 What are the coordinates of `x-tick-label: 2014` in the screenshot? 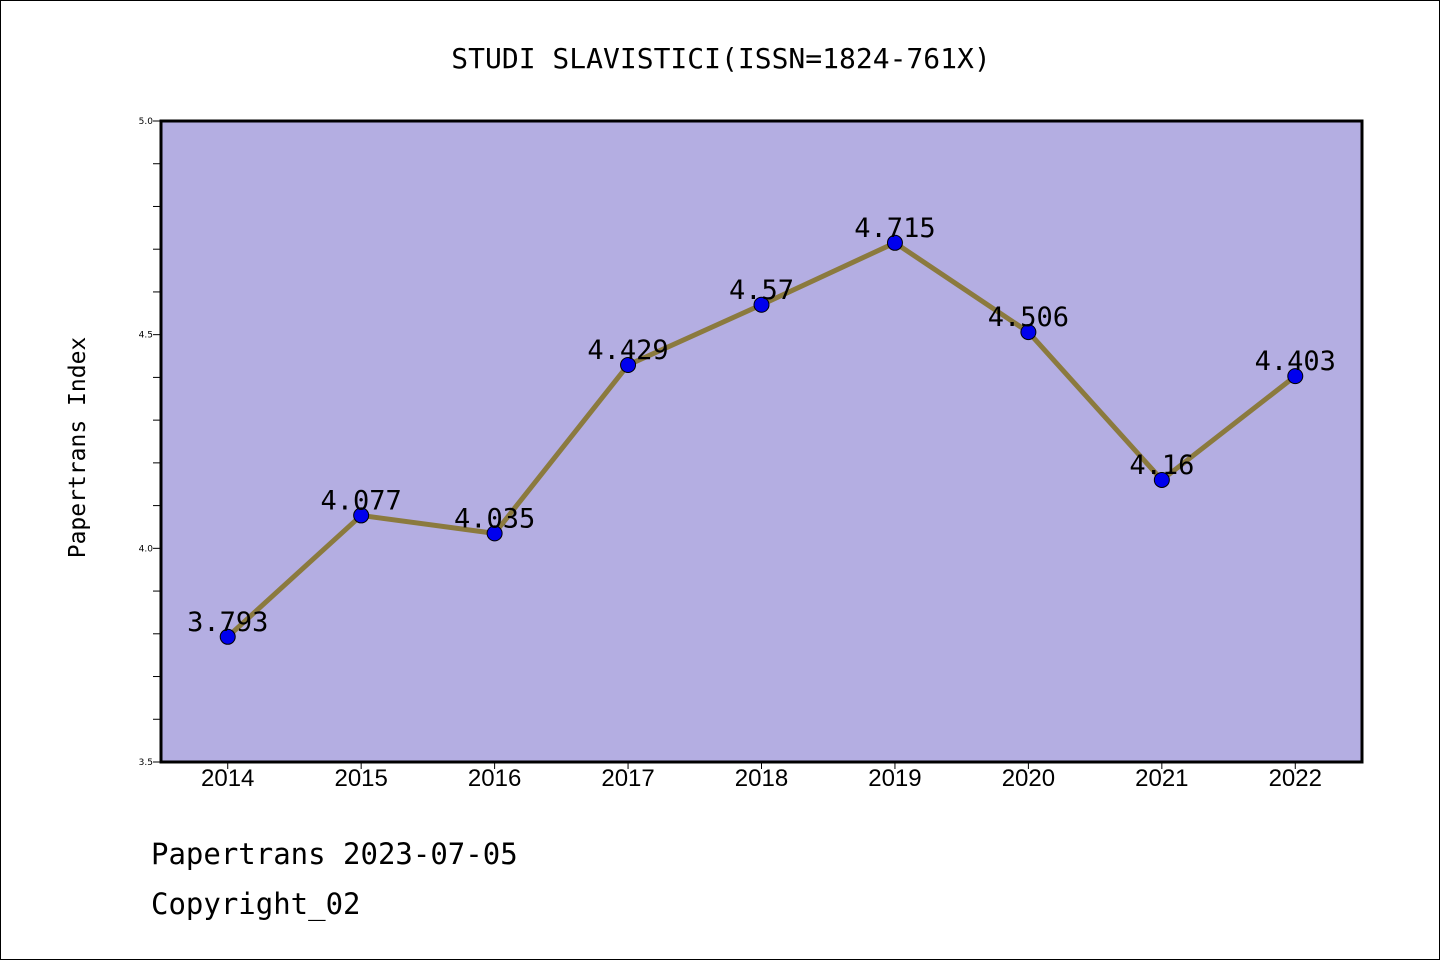 It's located at (227, 778).